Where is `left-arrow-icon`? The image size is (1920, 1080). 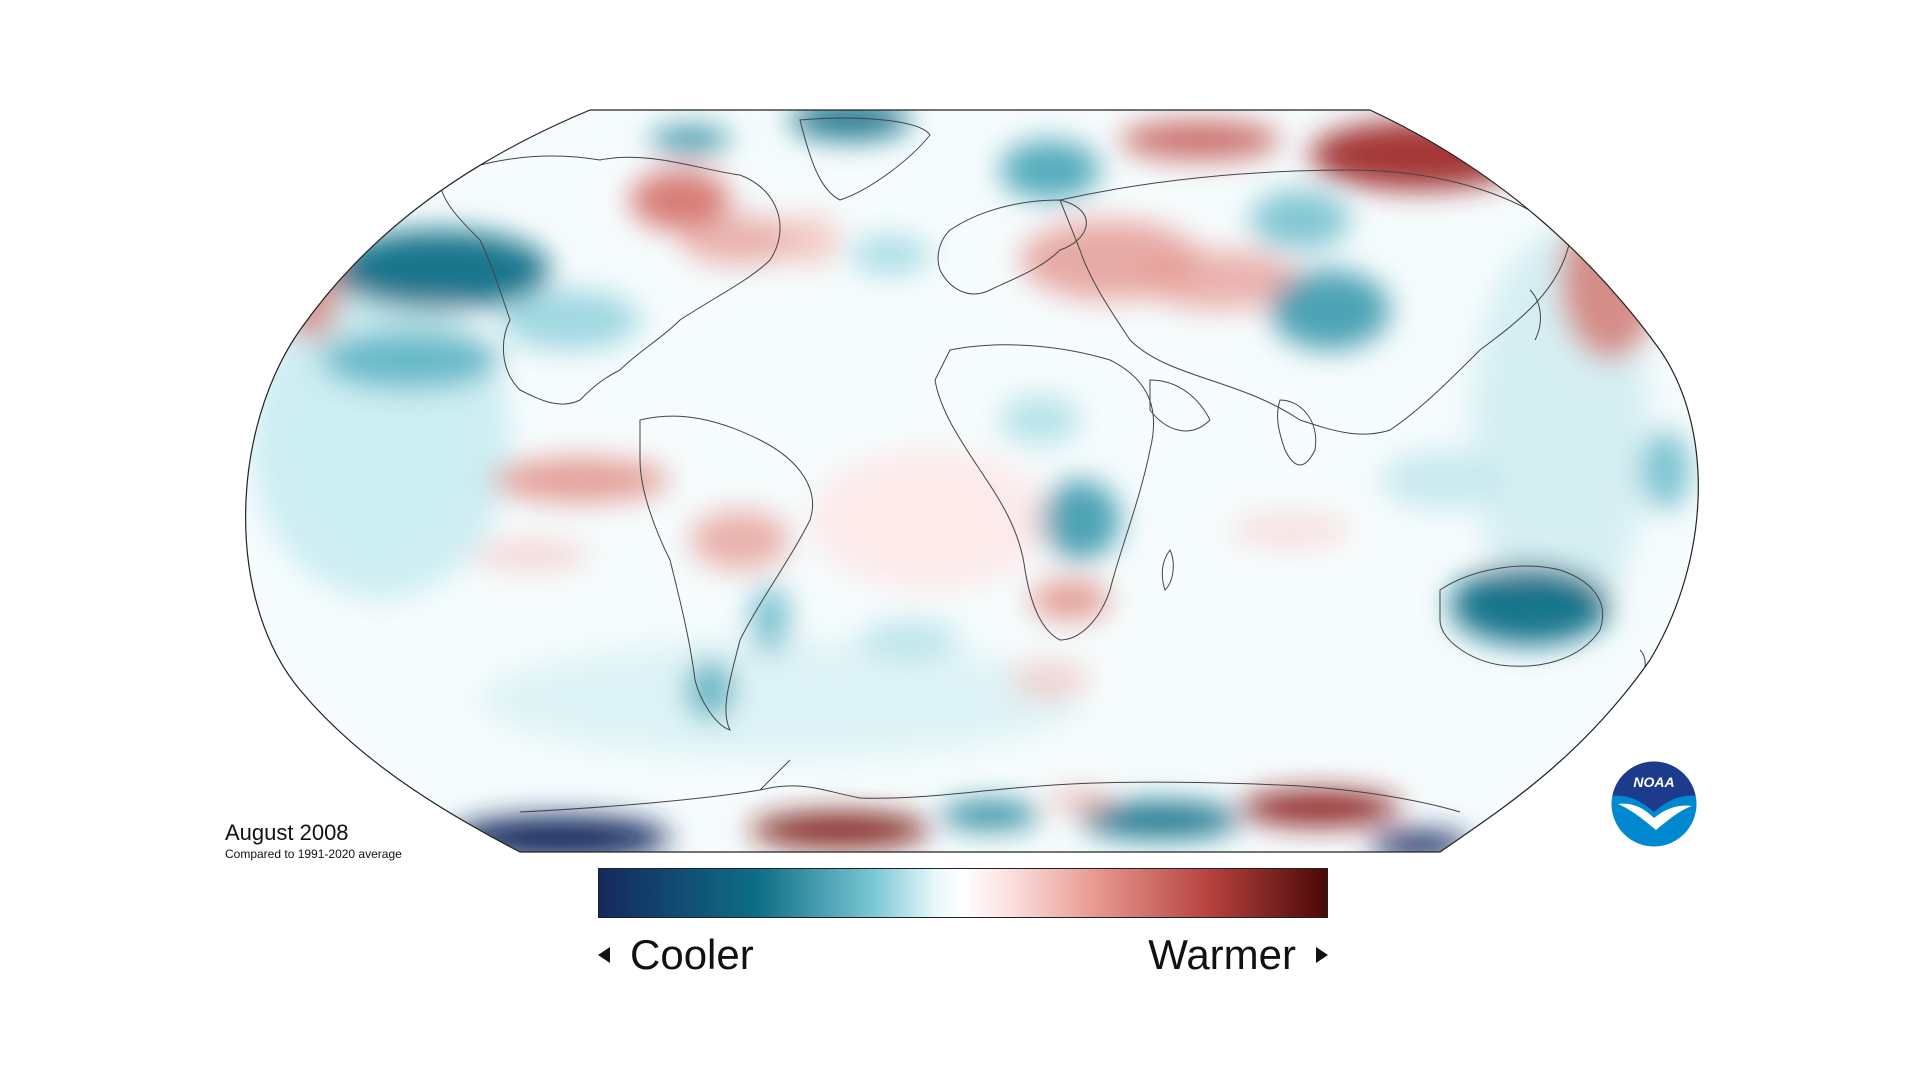 left-arrow-icon is located at coordinates (604, 955).